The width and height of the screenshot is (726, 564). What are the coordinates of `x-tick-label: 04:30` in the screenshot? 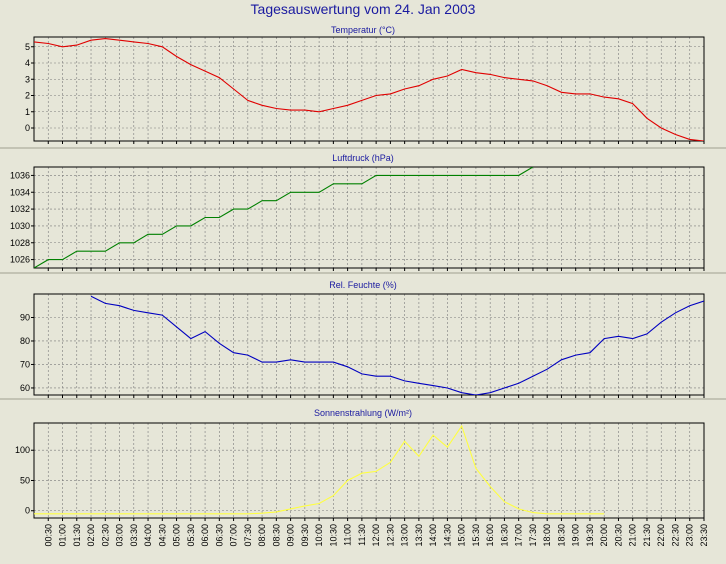 It's located at (162, 535).